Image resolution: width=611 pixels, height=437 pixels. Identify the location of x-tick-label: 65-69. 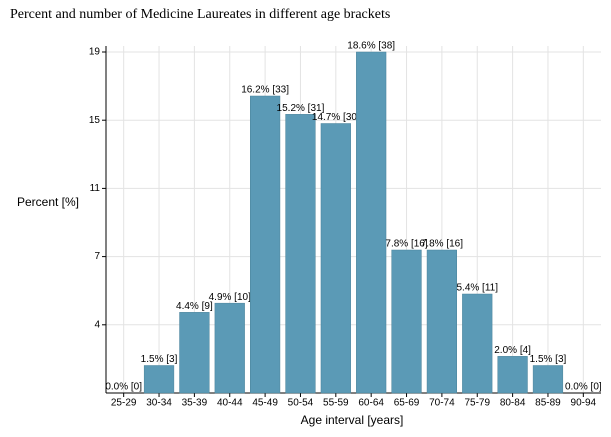
(407, 403).